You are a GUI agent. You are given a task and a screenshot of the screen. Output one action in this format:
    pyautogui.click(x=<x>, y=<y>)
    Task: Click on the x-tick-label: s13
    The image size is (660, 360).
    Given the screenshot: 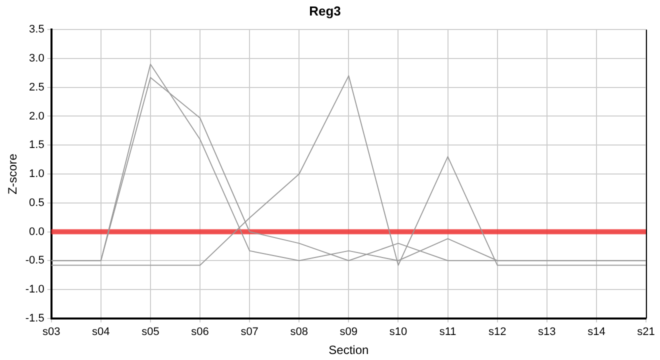 What is the action you would take?
    pyautogui.click(x=547, y=332)
    